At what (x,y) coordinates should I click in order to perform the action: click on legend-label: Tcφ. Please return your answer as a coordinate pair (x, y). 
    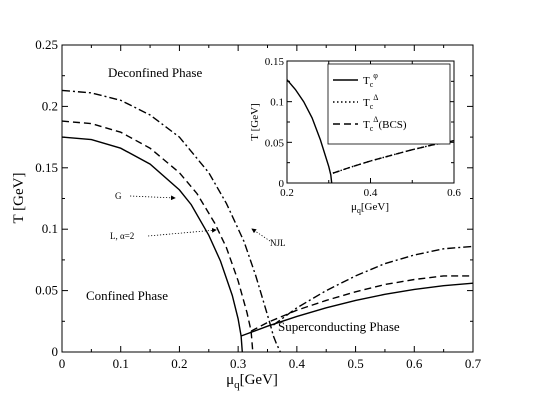
    Looking at the image, I should click on (370, 80).